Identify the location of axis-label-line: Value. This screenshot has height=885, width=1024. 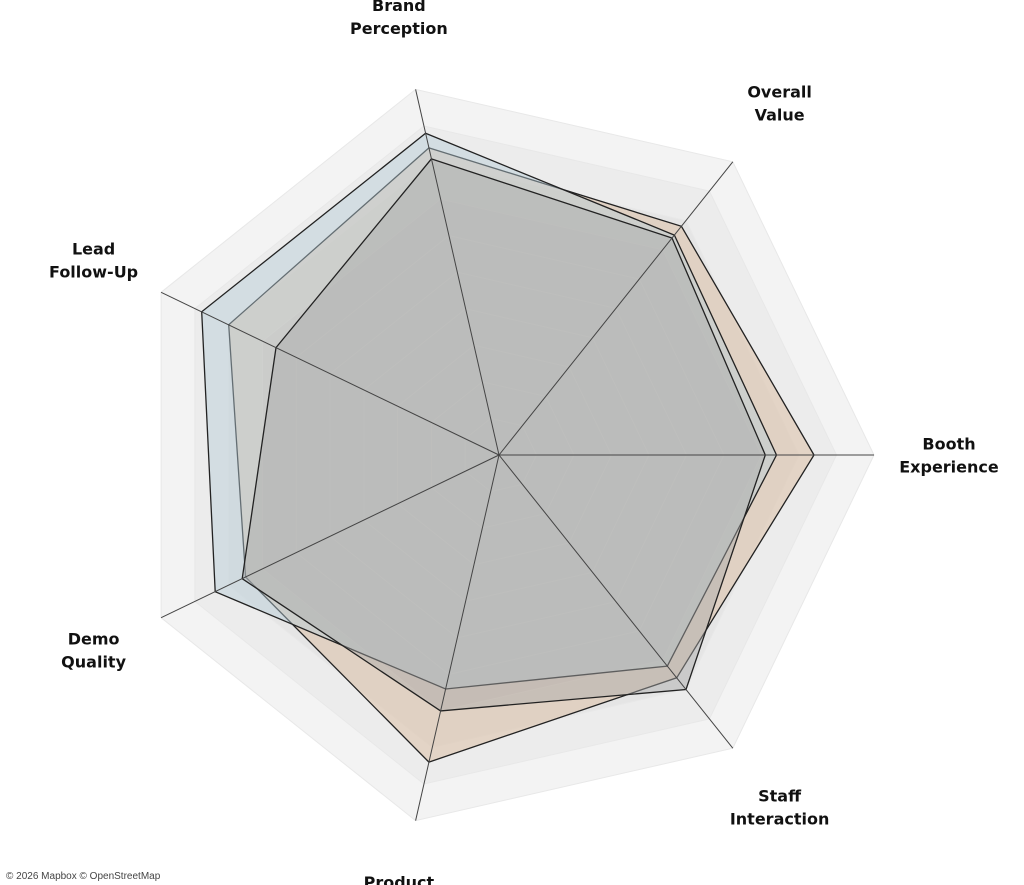
(780, 115).